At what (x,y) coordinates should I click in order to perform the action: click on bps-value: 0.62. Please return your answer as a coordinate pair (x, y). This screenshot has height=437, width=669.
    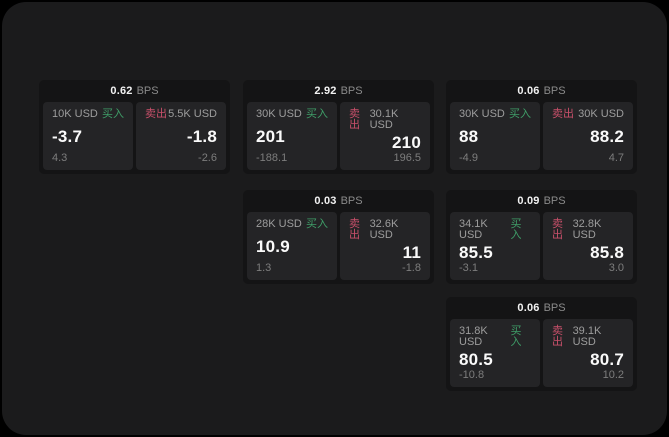
    Looking at the image, I should click on (121, 91).